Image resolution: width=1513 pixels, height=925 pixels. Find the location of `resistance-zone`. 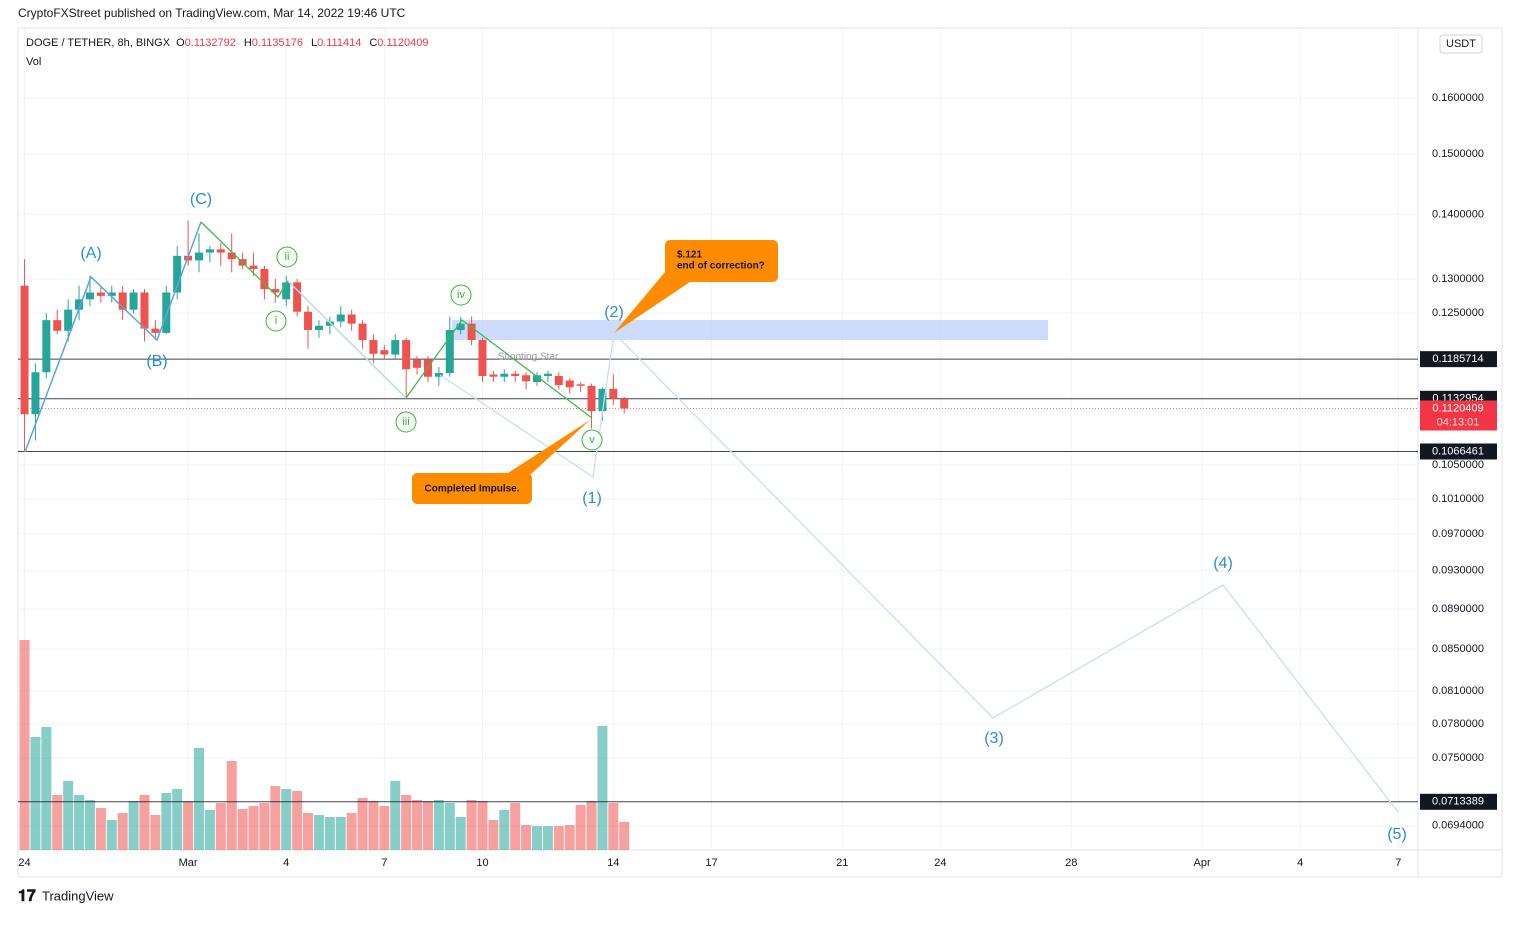

resistance-zone is located at coordinates (750, 330).